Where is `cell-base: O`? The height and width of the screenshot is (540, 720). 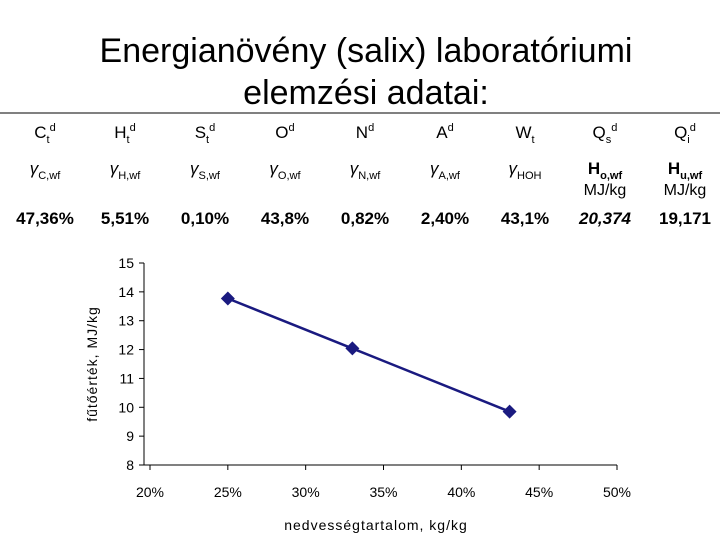 cell-base: O is located at coordinates (281, 132).